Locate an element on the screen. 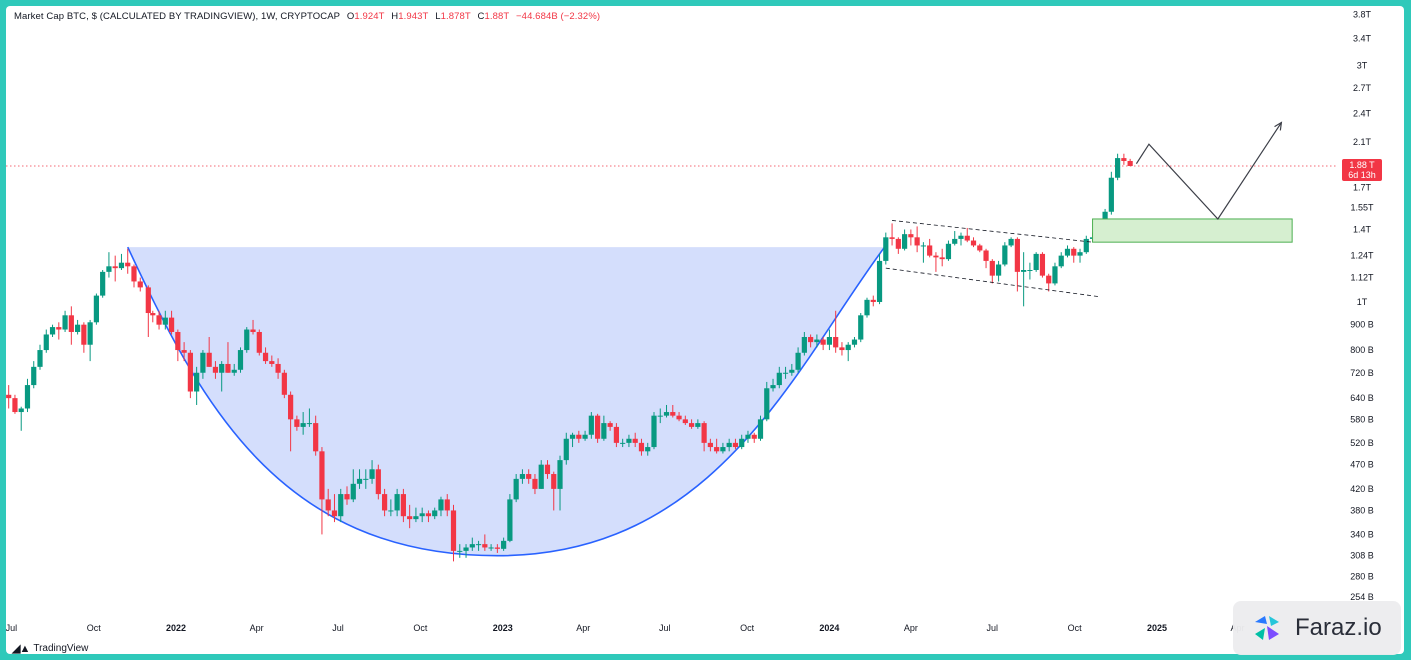  change-value: −44.684B (−2.32%) is located at coordinates (558, 16).